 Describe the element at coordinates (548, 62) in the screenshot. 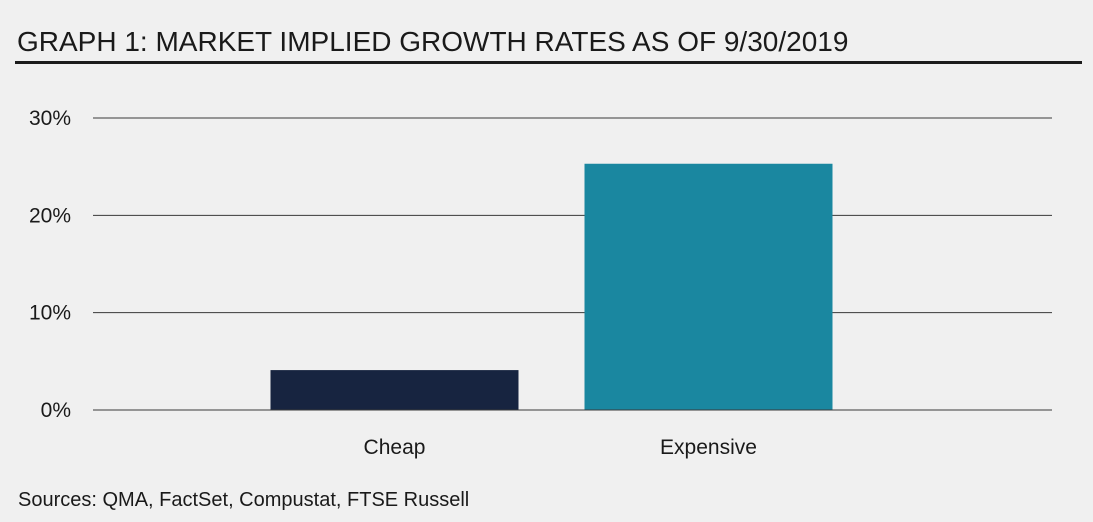

I see `title-underline` at that location.